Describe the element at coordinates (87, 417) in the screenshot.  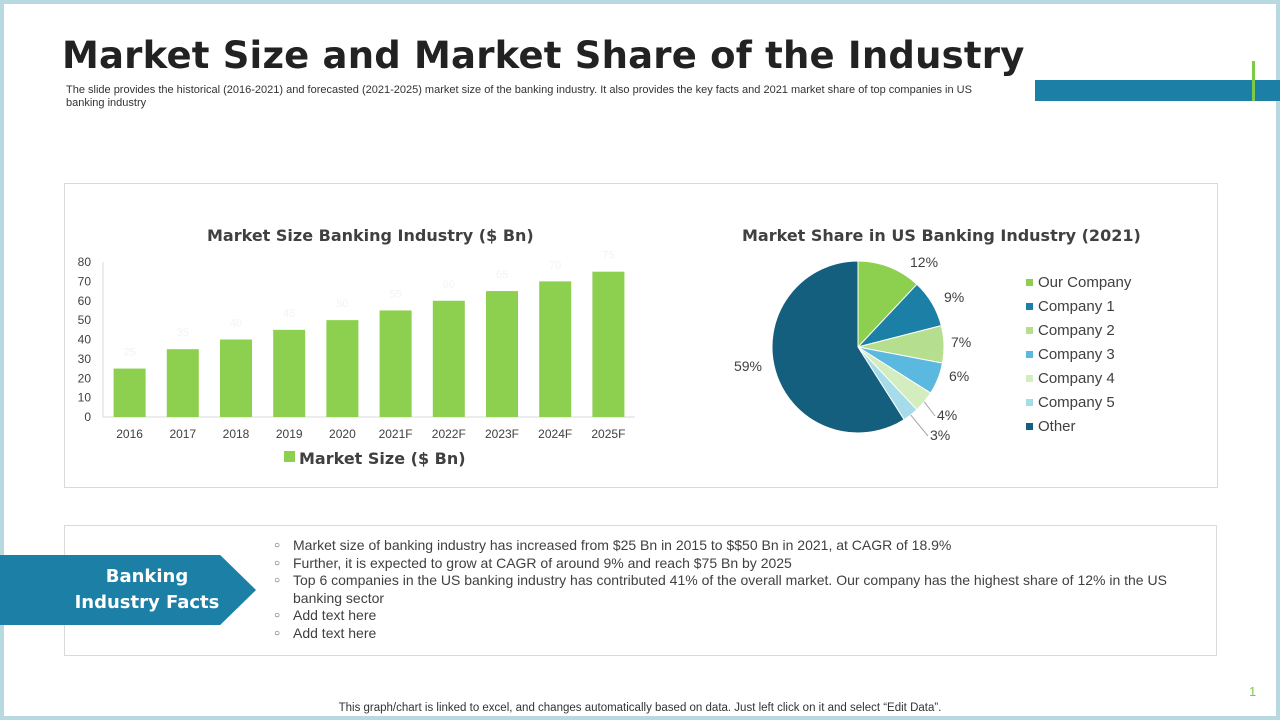
I see `y-tick-label: 0` at that location.